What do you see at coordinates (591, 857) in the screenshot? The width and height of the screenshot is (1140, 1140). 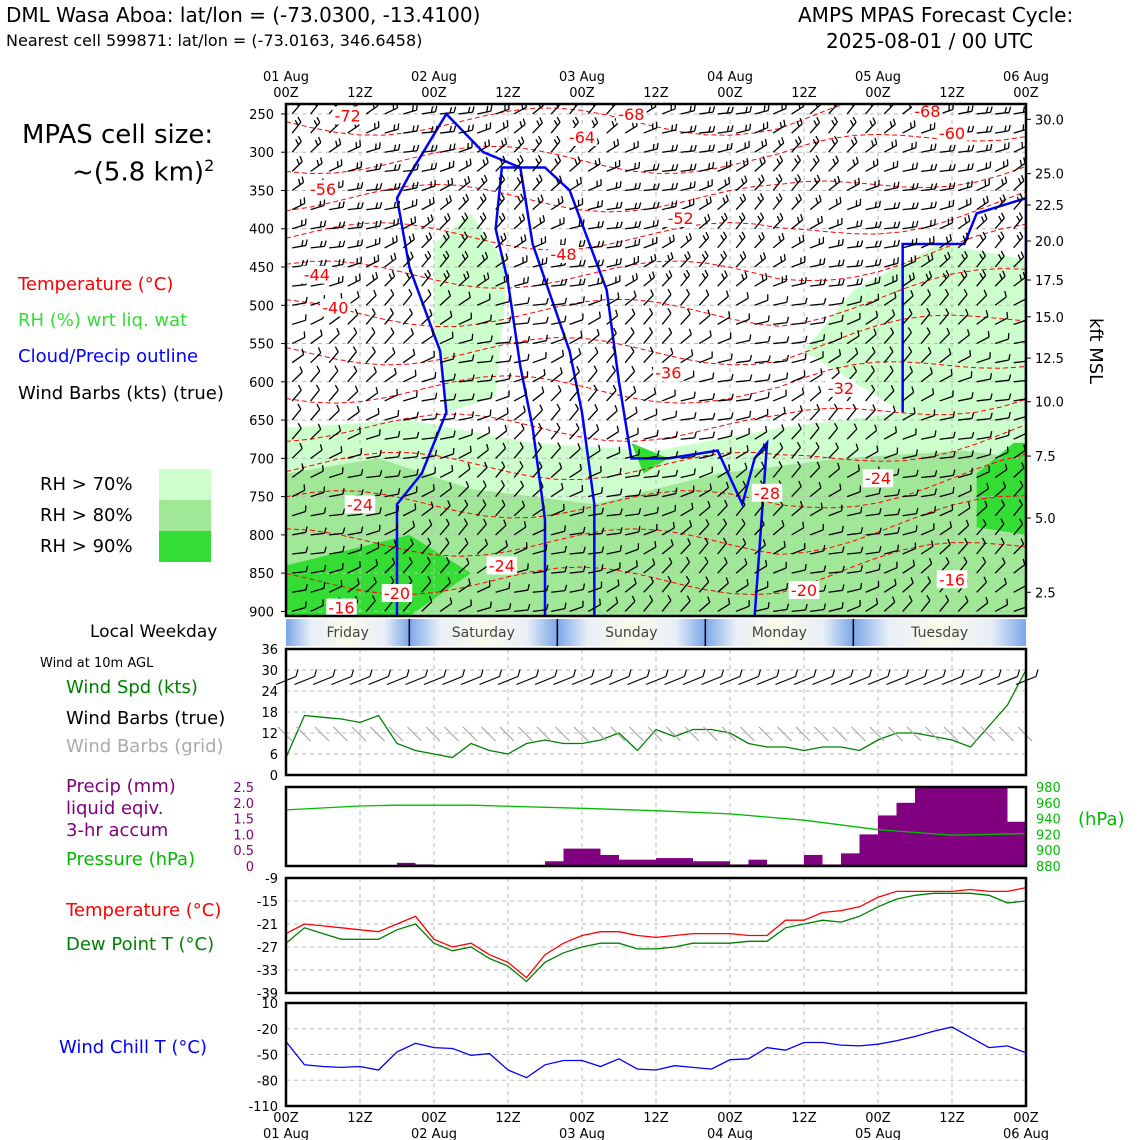 I see `precip-bar` at bounding box center [591, 857].